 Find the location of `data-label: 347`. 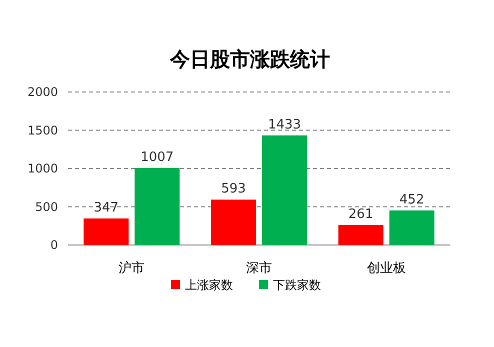

data-label: 347 is located at coordinates (106, 208).